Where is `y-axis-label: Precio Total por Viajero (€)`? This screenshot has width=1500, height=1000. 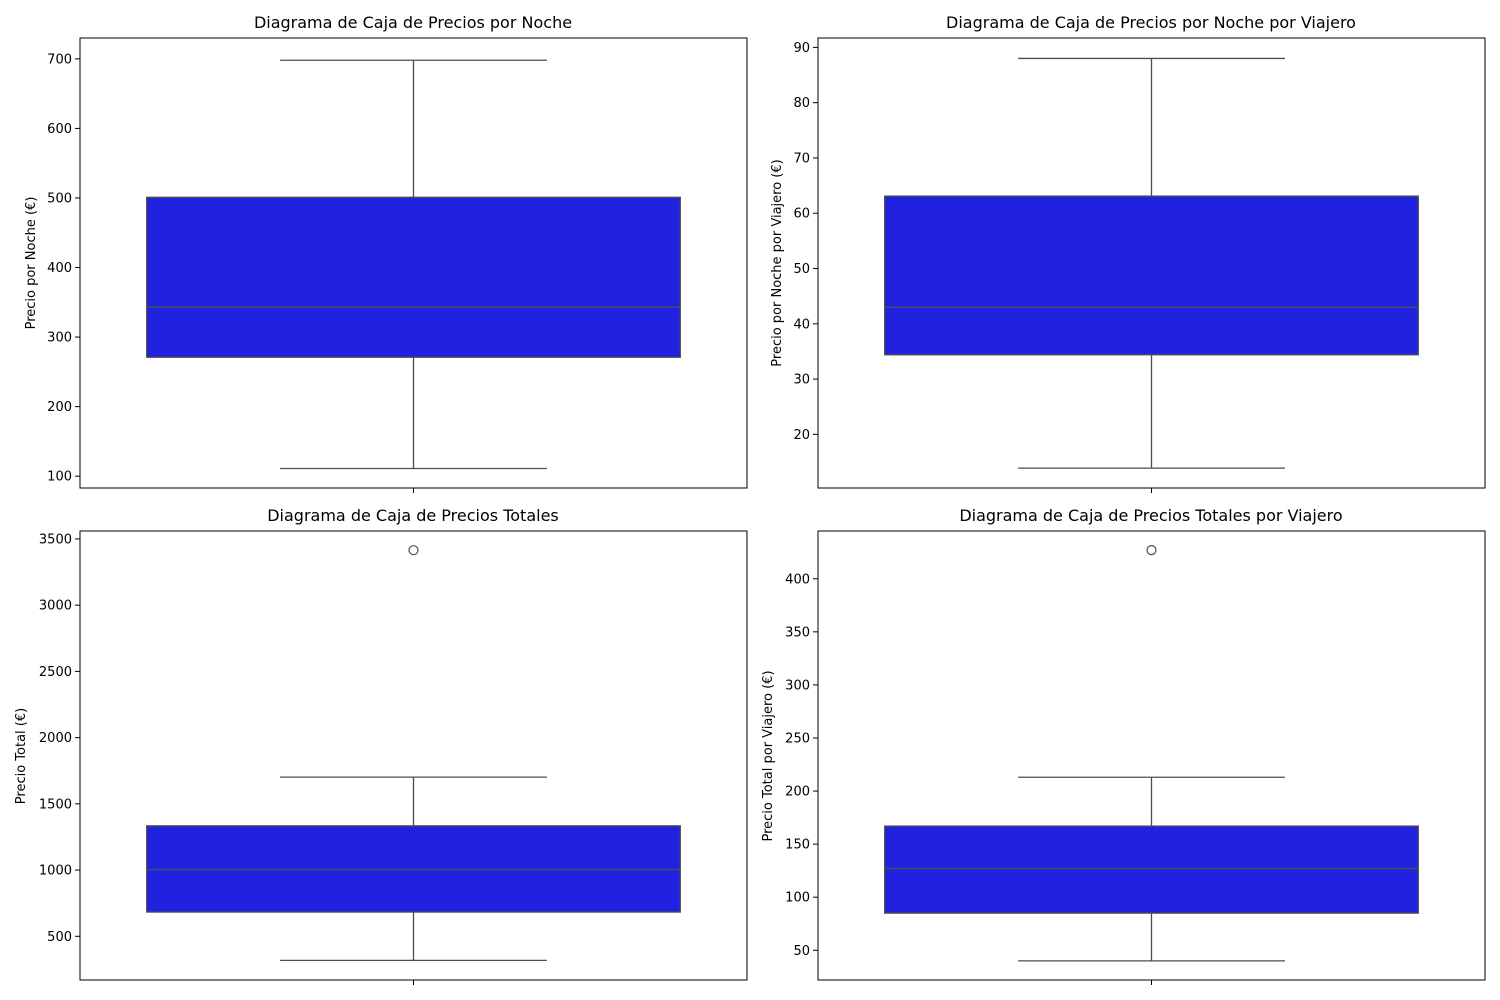 y-axis-label: Precio Total por Viajero (€) is located at coordinates (768, 755).